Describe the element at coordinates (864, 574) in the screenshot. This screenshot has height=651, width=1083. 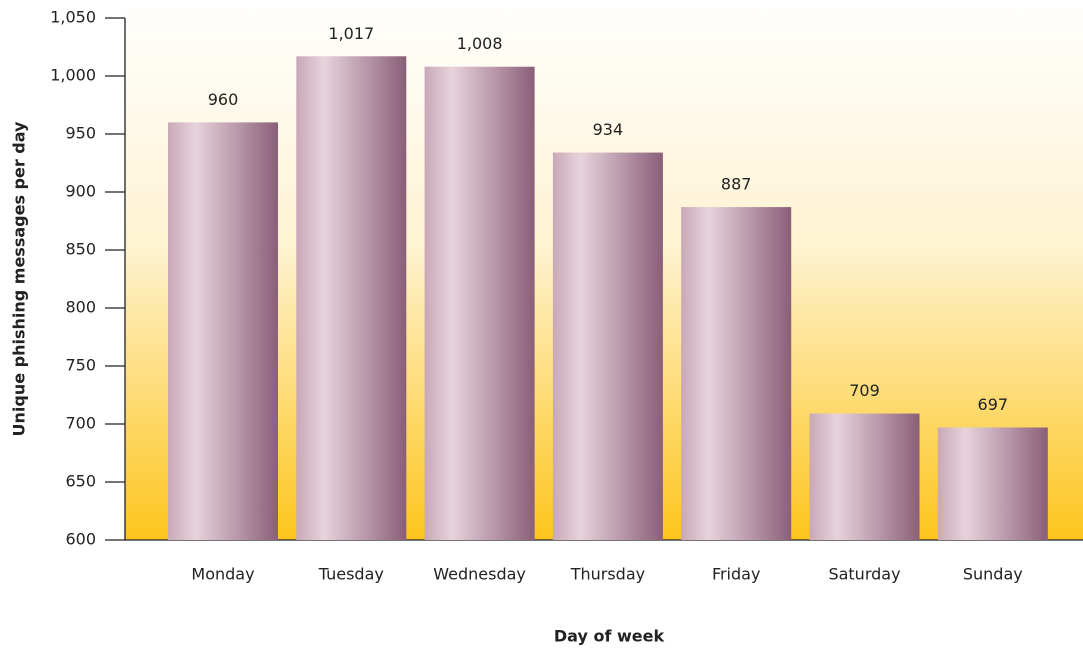
I see `x-tick-label: Saturday` at that location.